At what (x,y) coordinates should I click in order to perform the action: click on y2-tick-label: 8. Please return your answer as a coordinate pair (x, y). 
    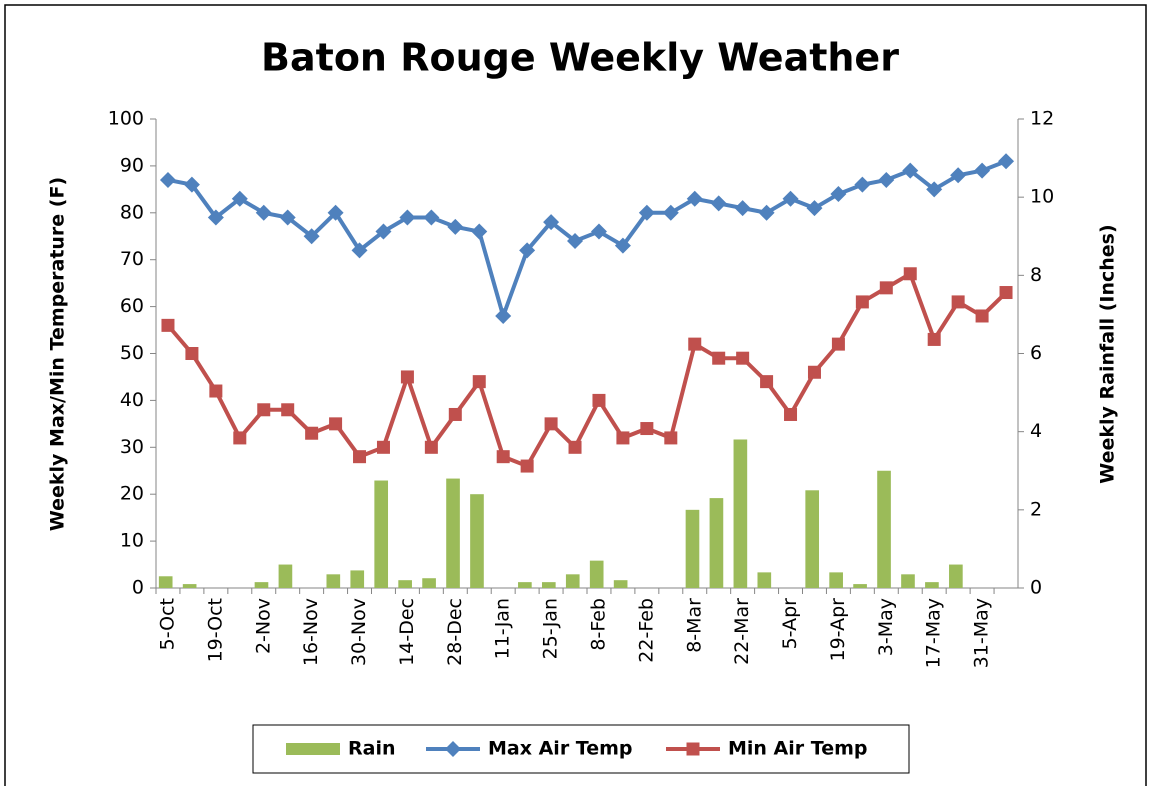
    Looking at the image, I should click on (1036, 275).